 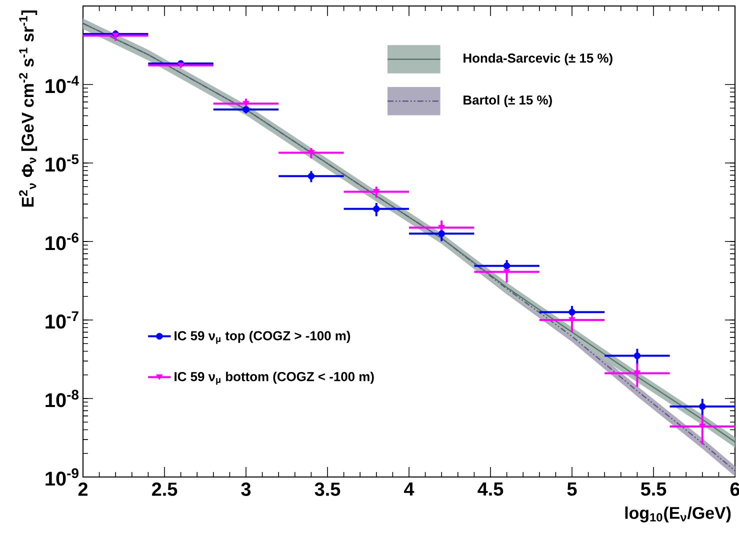 I want to click on y-tick-label: 10$^{-9}$, so click(x=62, y=477).